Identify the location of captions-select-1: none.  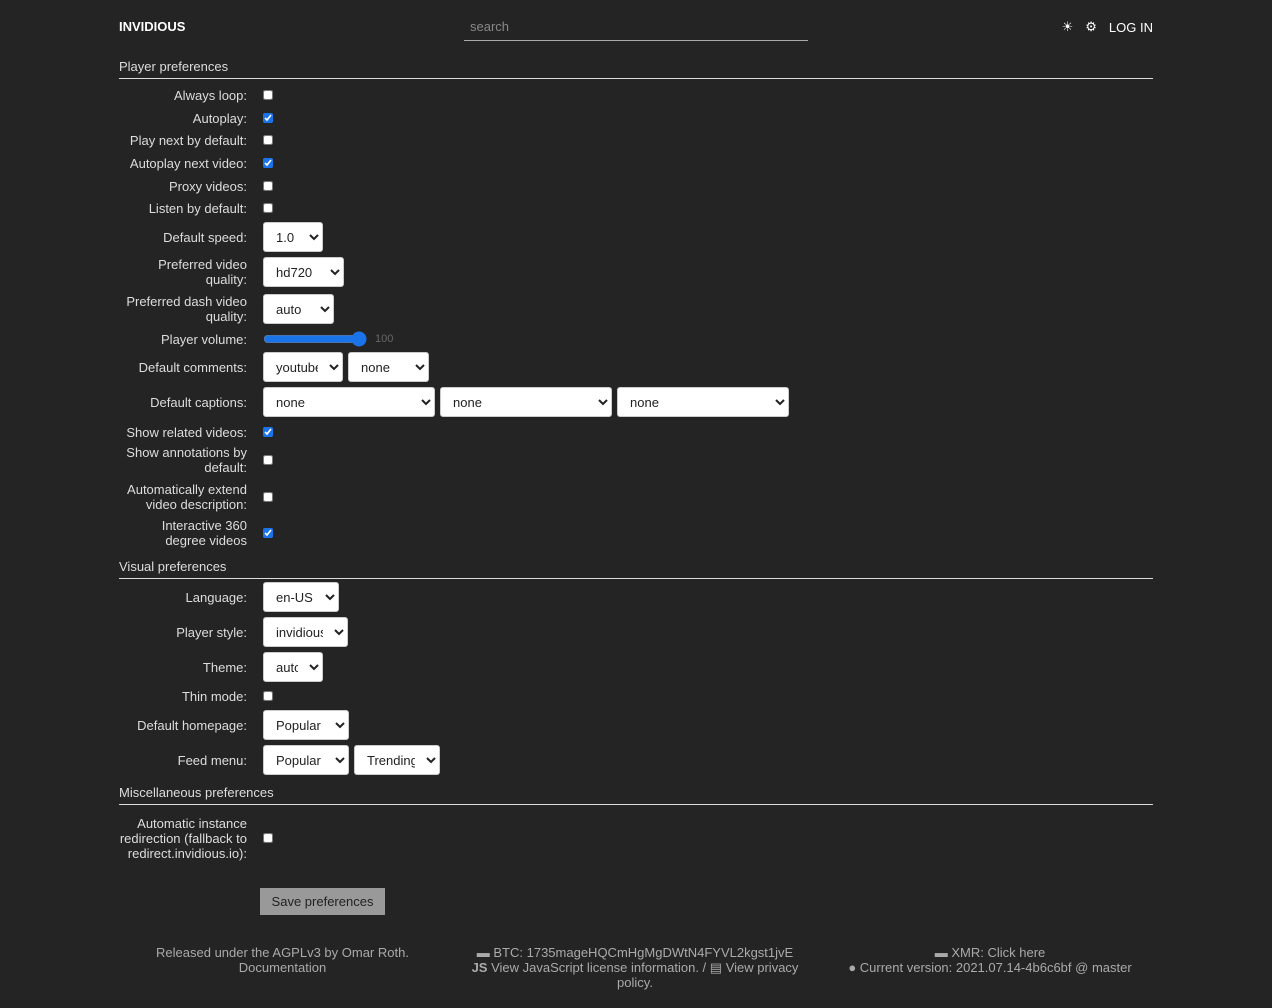
(349, 402).